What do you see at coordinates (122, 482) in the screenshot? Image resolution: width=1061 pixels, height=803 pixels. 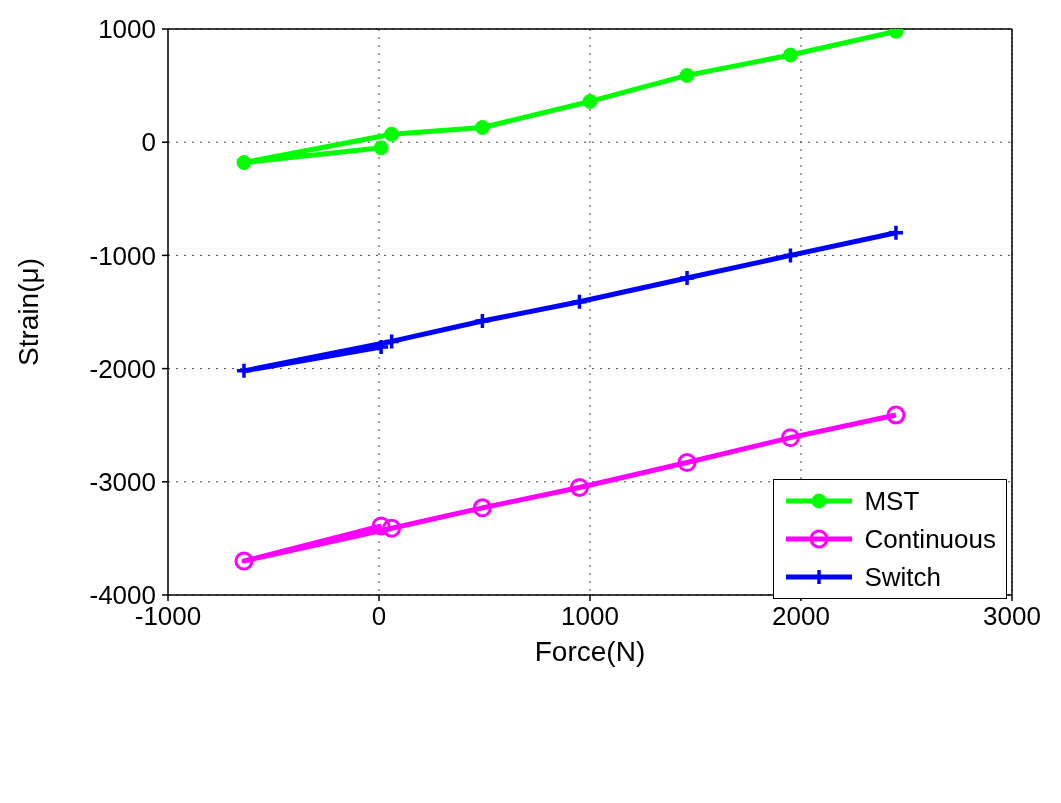 I see `y-tick-label: -3000` at bounding box center [122, 482].